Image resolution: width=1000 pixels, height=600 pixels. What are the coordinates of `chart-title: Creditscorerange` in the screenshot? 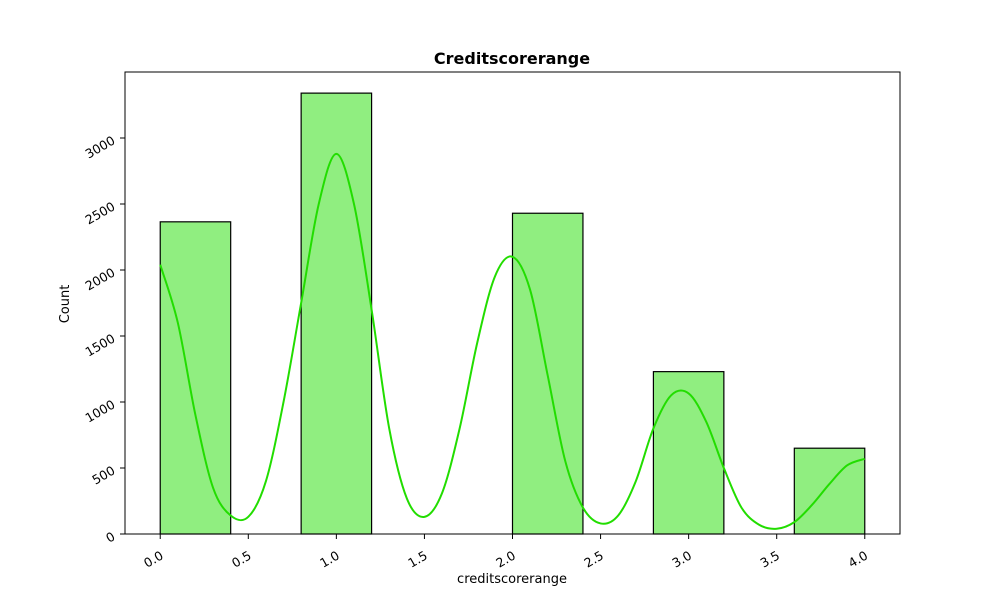 It's located at (512, 58).